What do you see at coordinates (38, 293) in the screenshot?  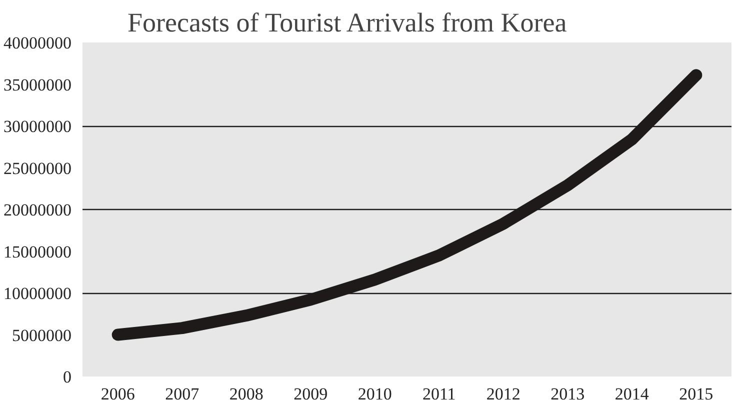 I see `y-tick-label: 10000000` at bounding box center [38, 293].